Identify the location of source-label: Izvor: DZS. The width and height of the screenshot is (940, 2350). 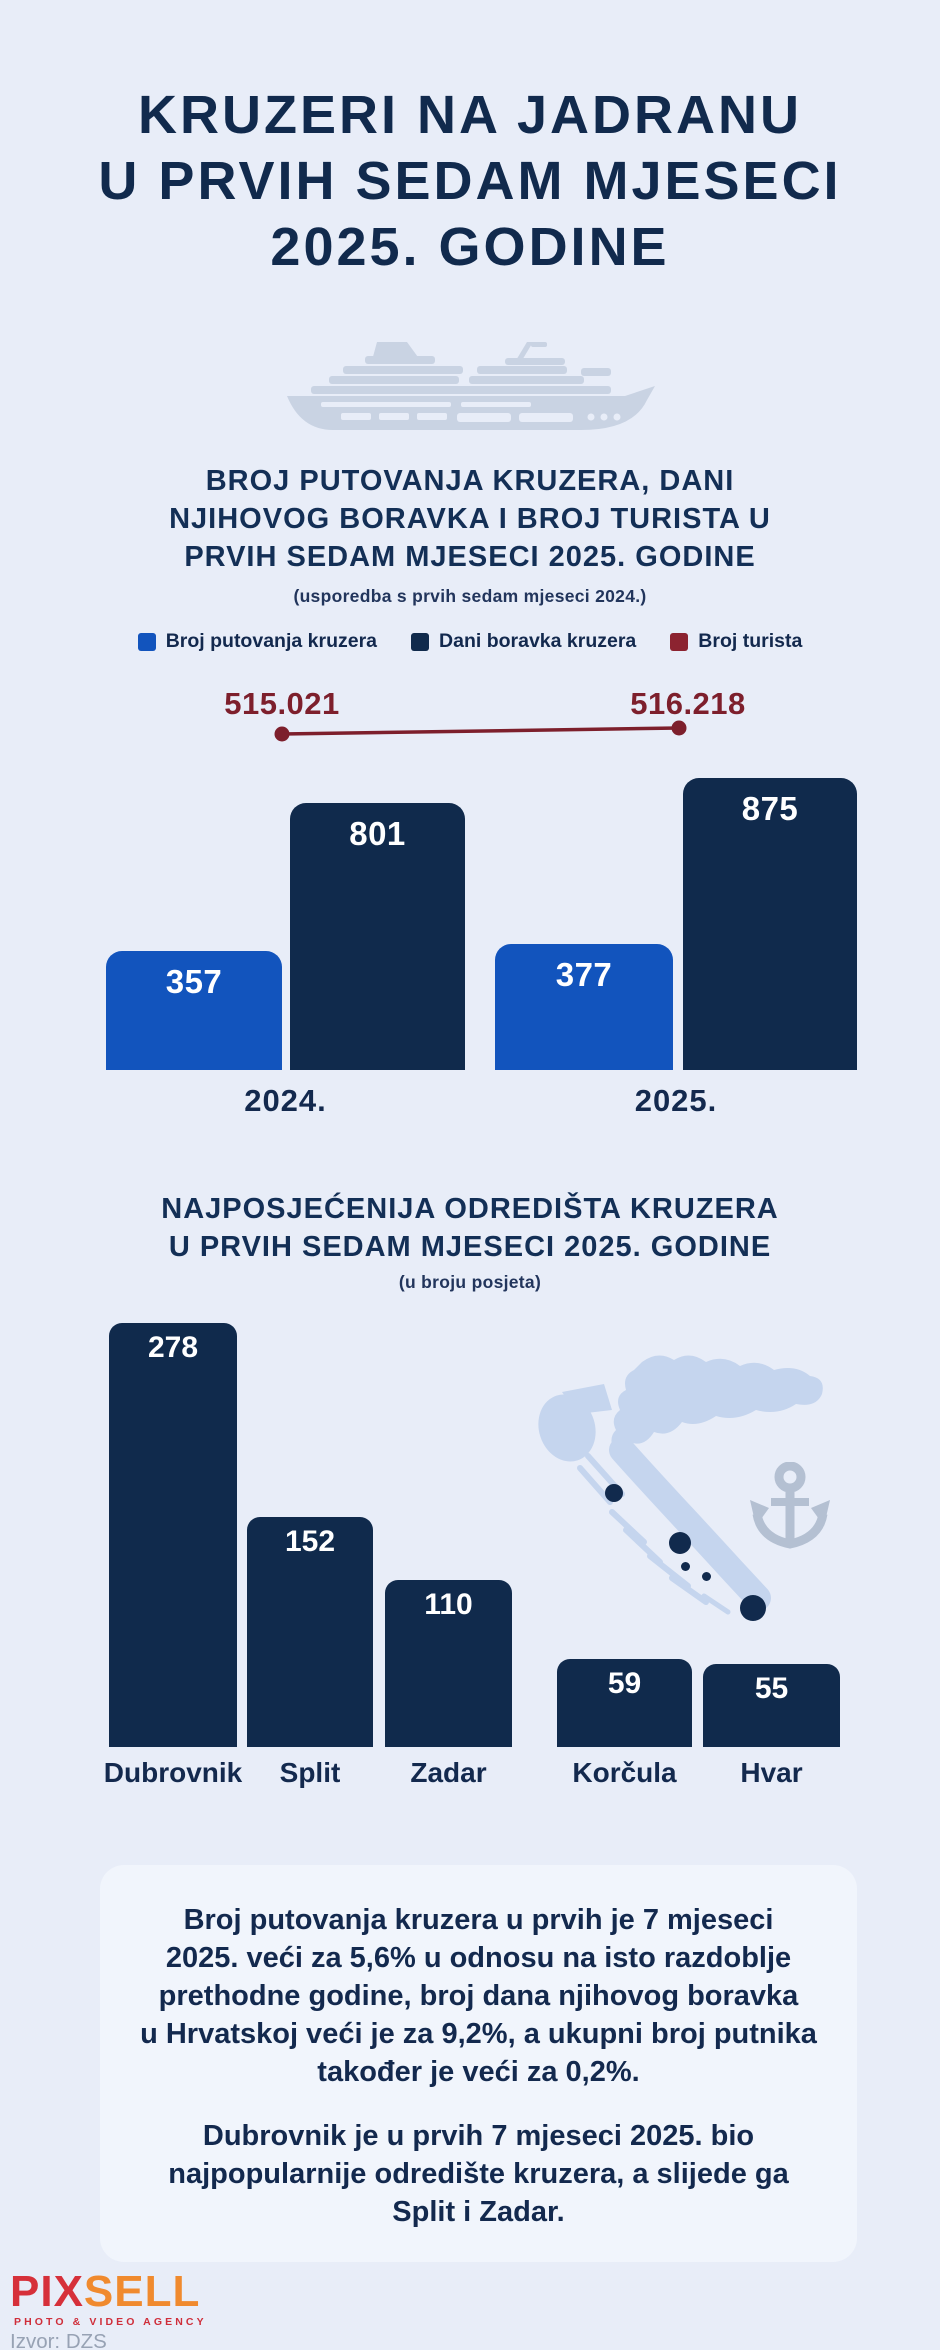
(58, 2339).